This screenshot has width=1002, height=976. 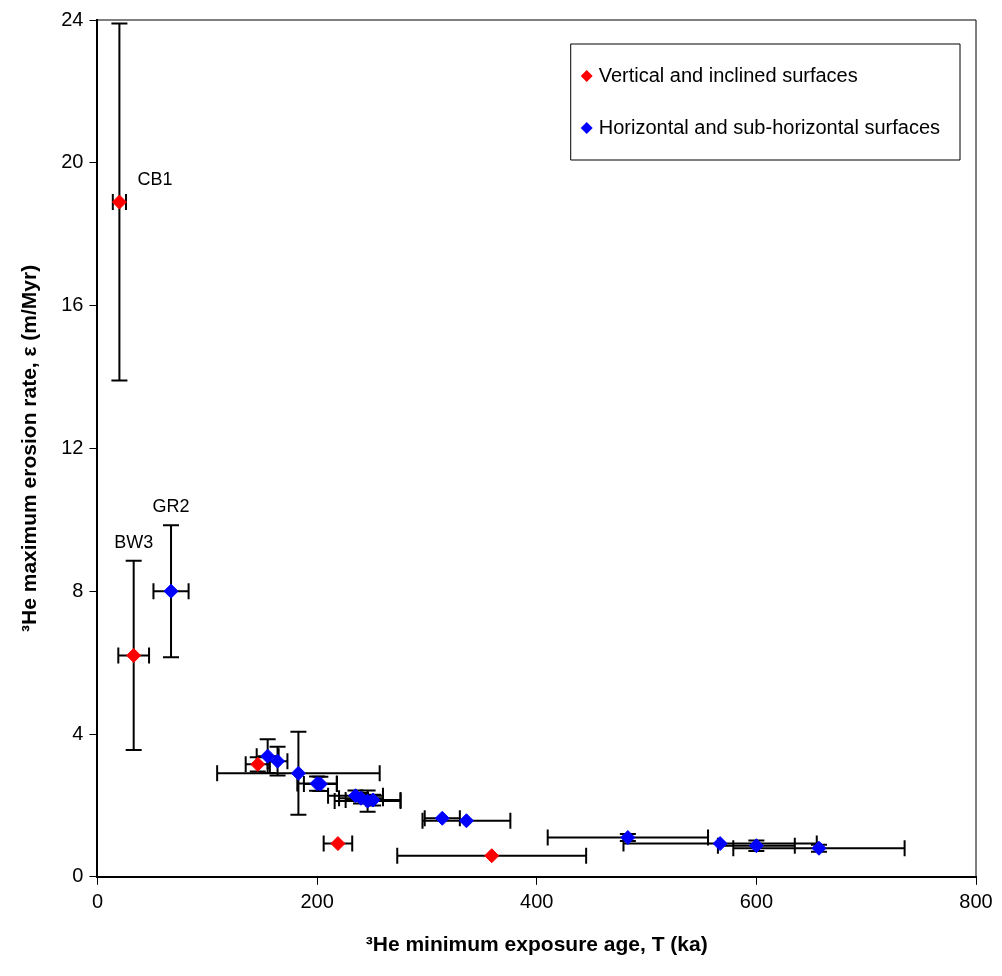 What do you see at coordinates (317, 901) in the screenshot?
I see `x-tick-label: 200` at bounding box center [317, 901].